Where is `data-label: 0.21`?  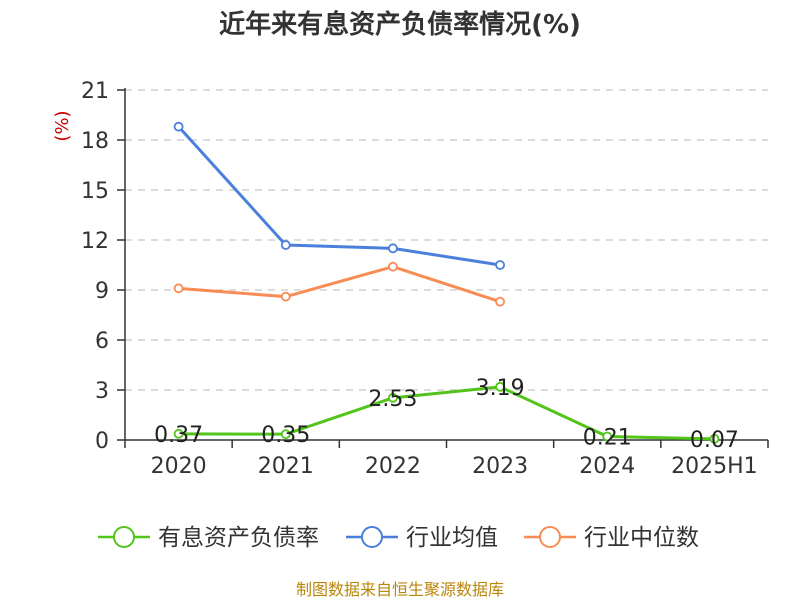
data-label: 0.21 is located at coordinates (607, 438).